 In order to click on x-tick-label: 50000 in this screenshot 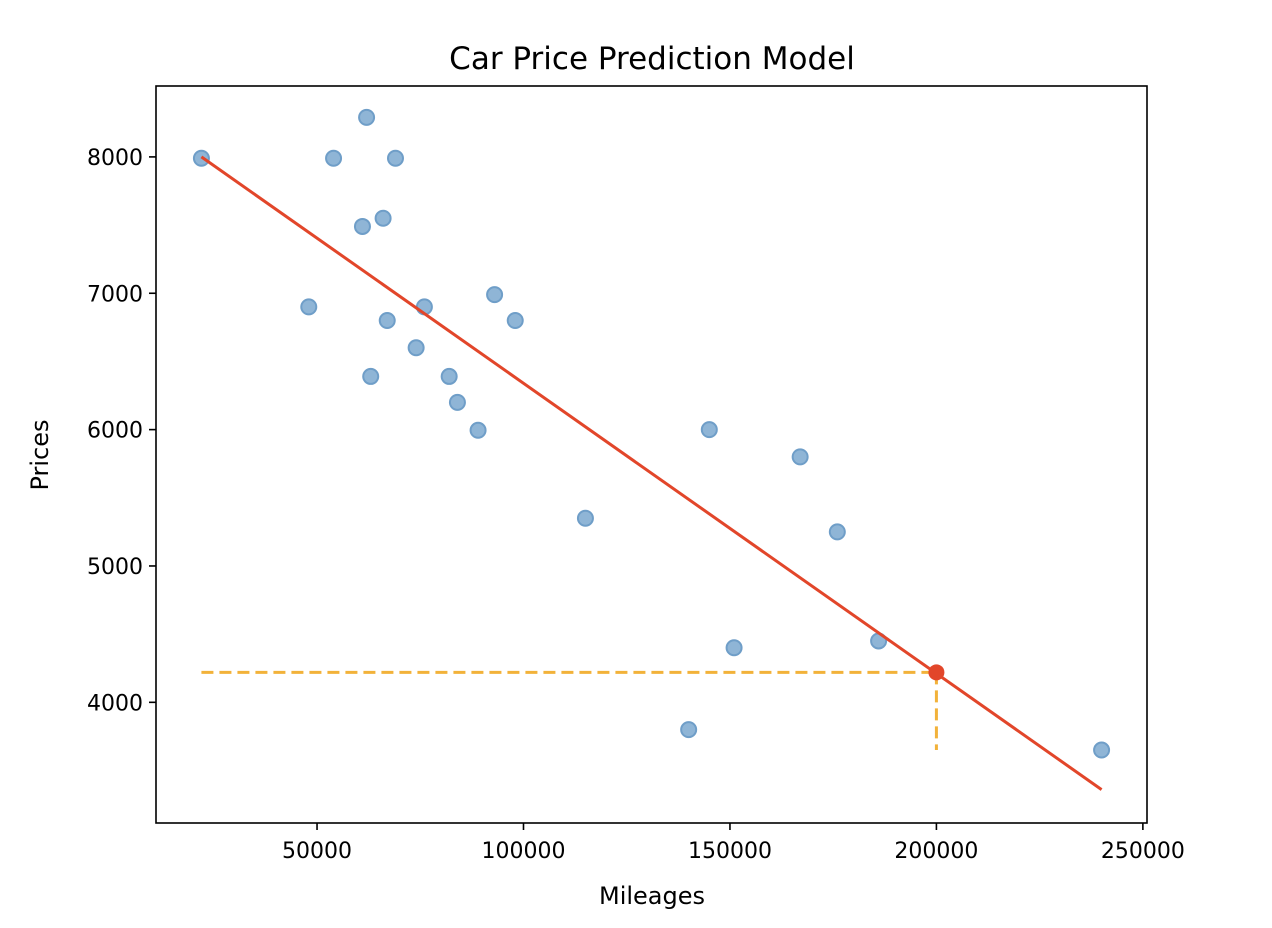, I will do `click(317, 851)`.